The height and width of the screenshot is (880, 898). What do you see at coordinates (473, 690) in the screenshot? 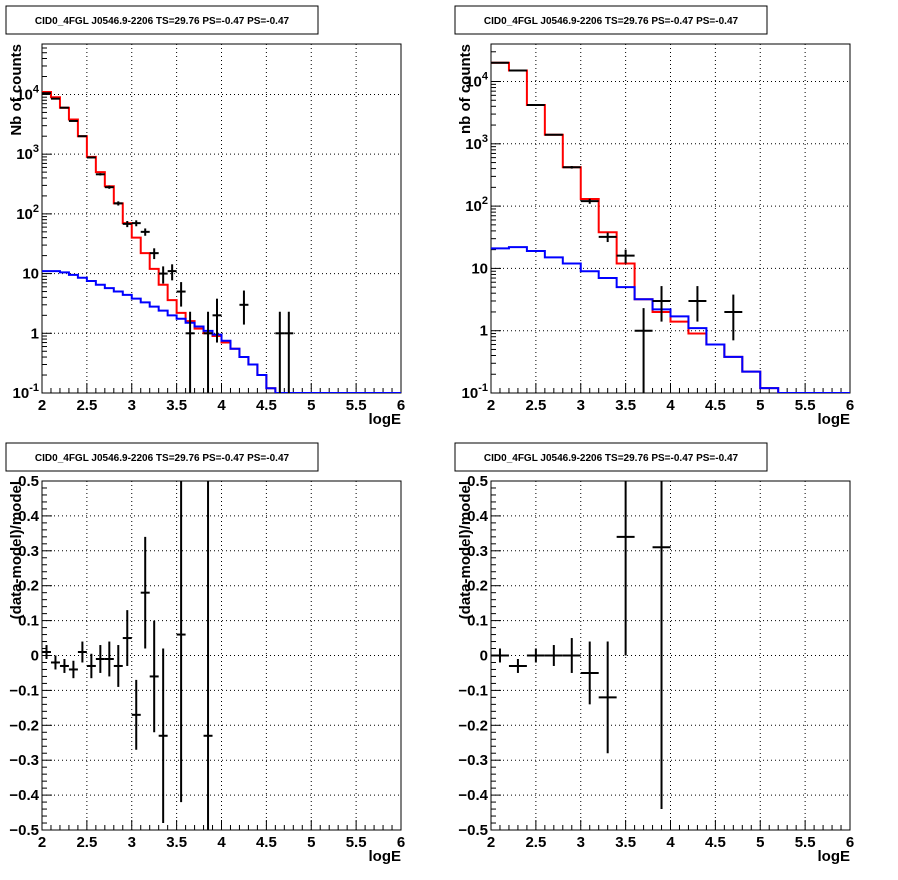
I see `y-tick-label: −0.1` at bounding box center [473, 690].